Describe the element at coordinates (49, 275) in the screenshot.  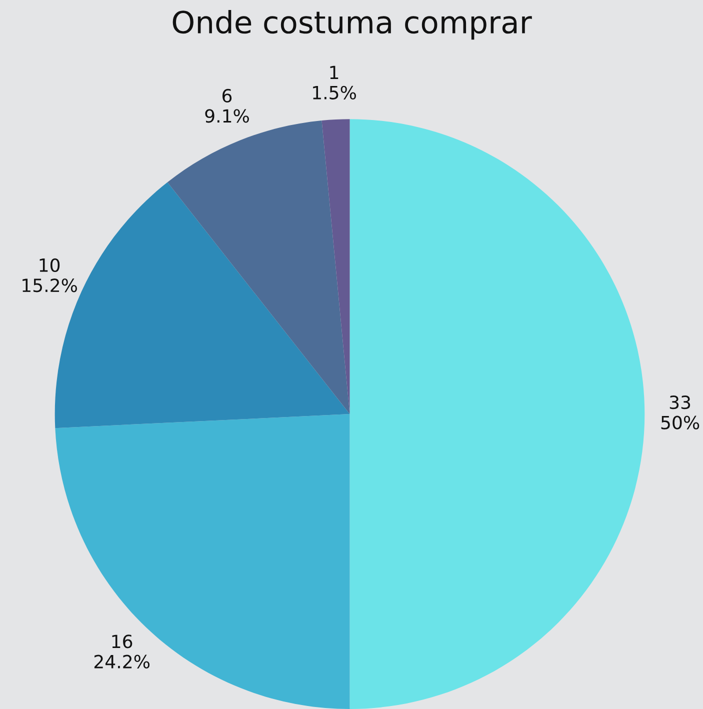
I see `data-label: 10 15.2%` at that location.